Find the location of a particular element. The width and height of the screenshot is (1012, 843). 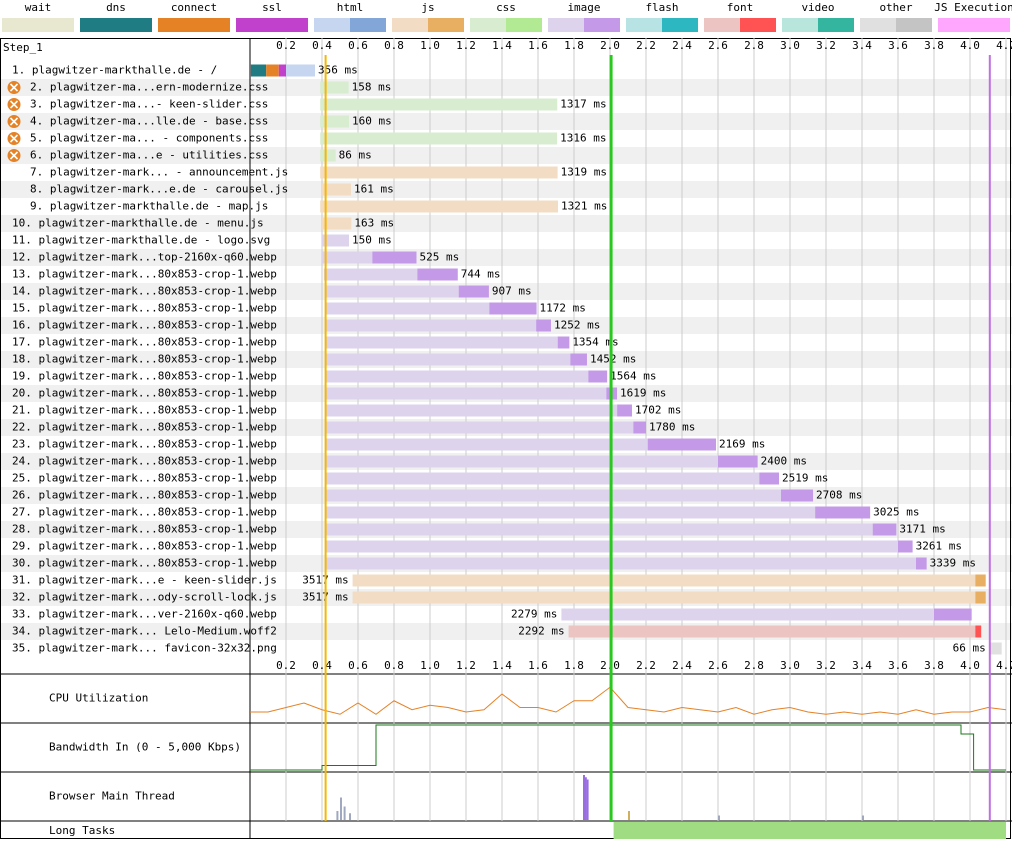

duration-label: 163 ms is located at coordinates (374, 223).